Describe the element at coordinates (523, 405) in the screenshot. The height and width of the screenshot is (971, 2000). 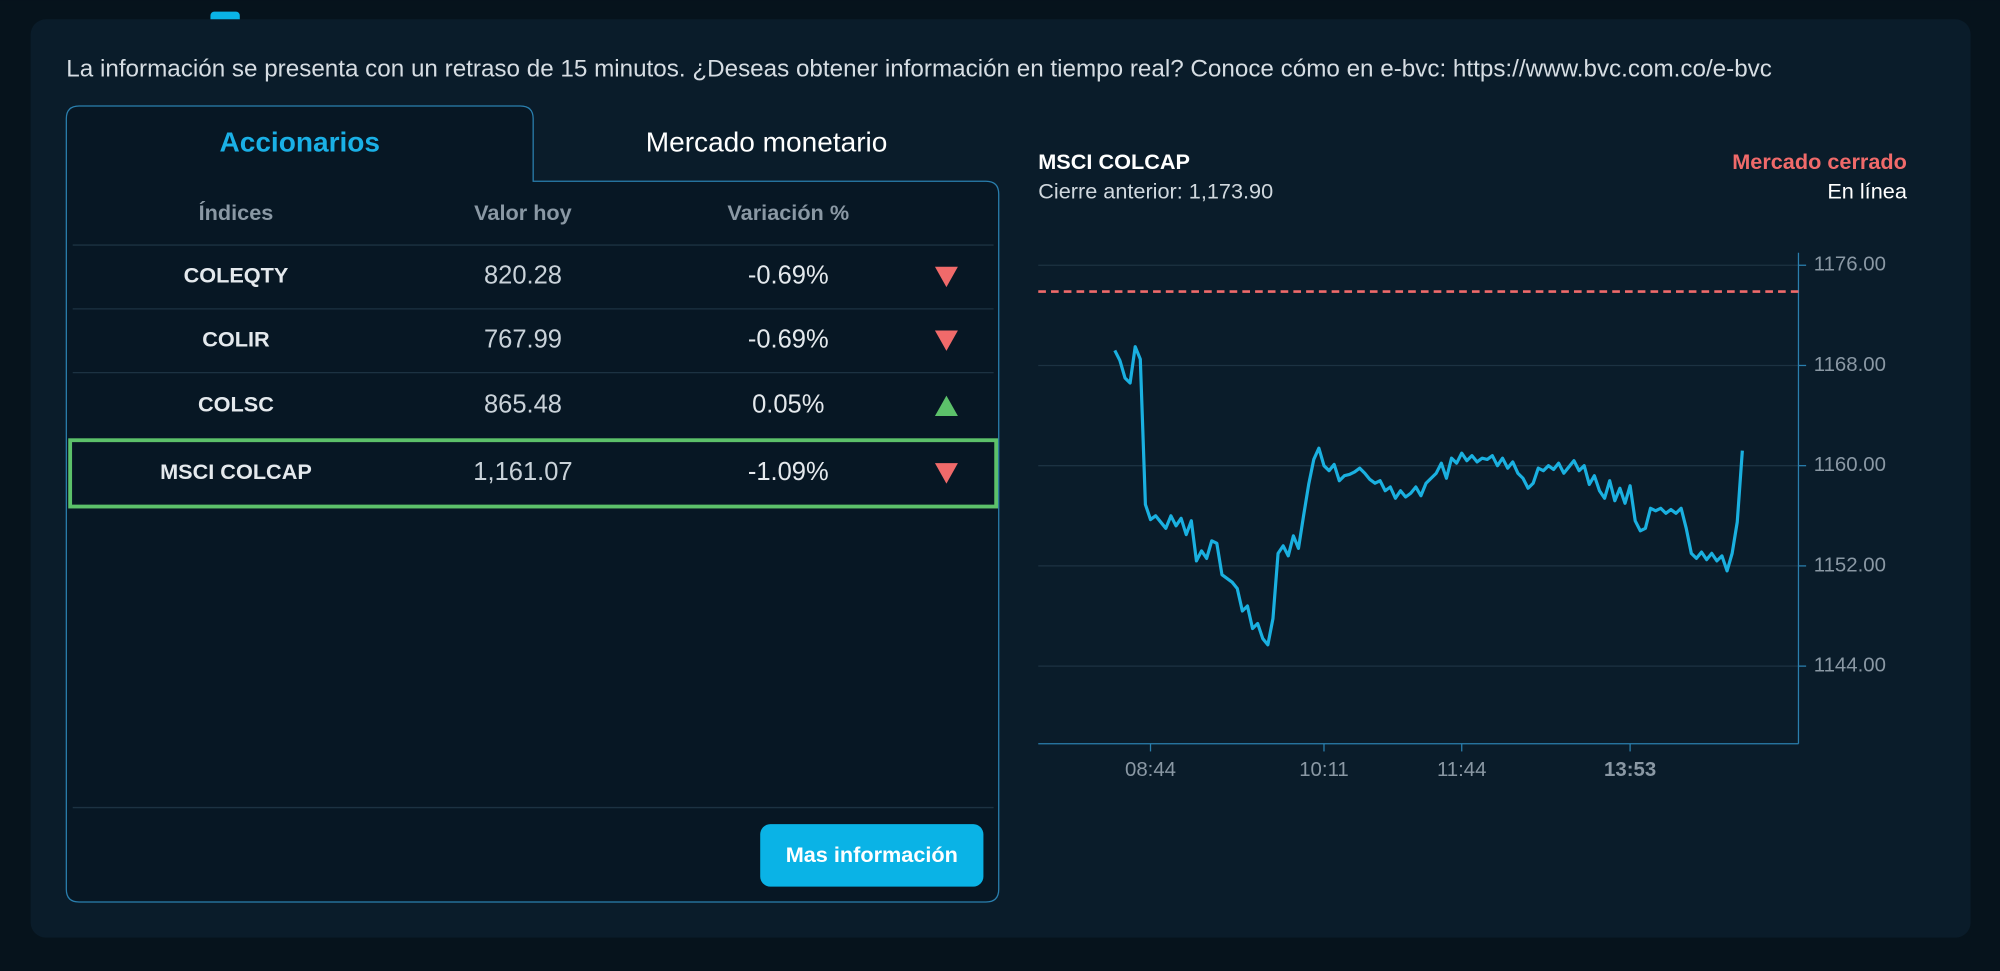
I see `index-value: 865.48` at that location.